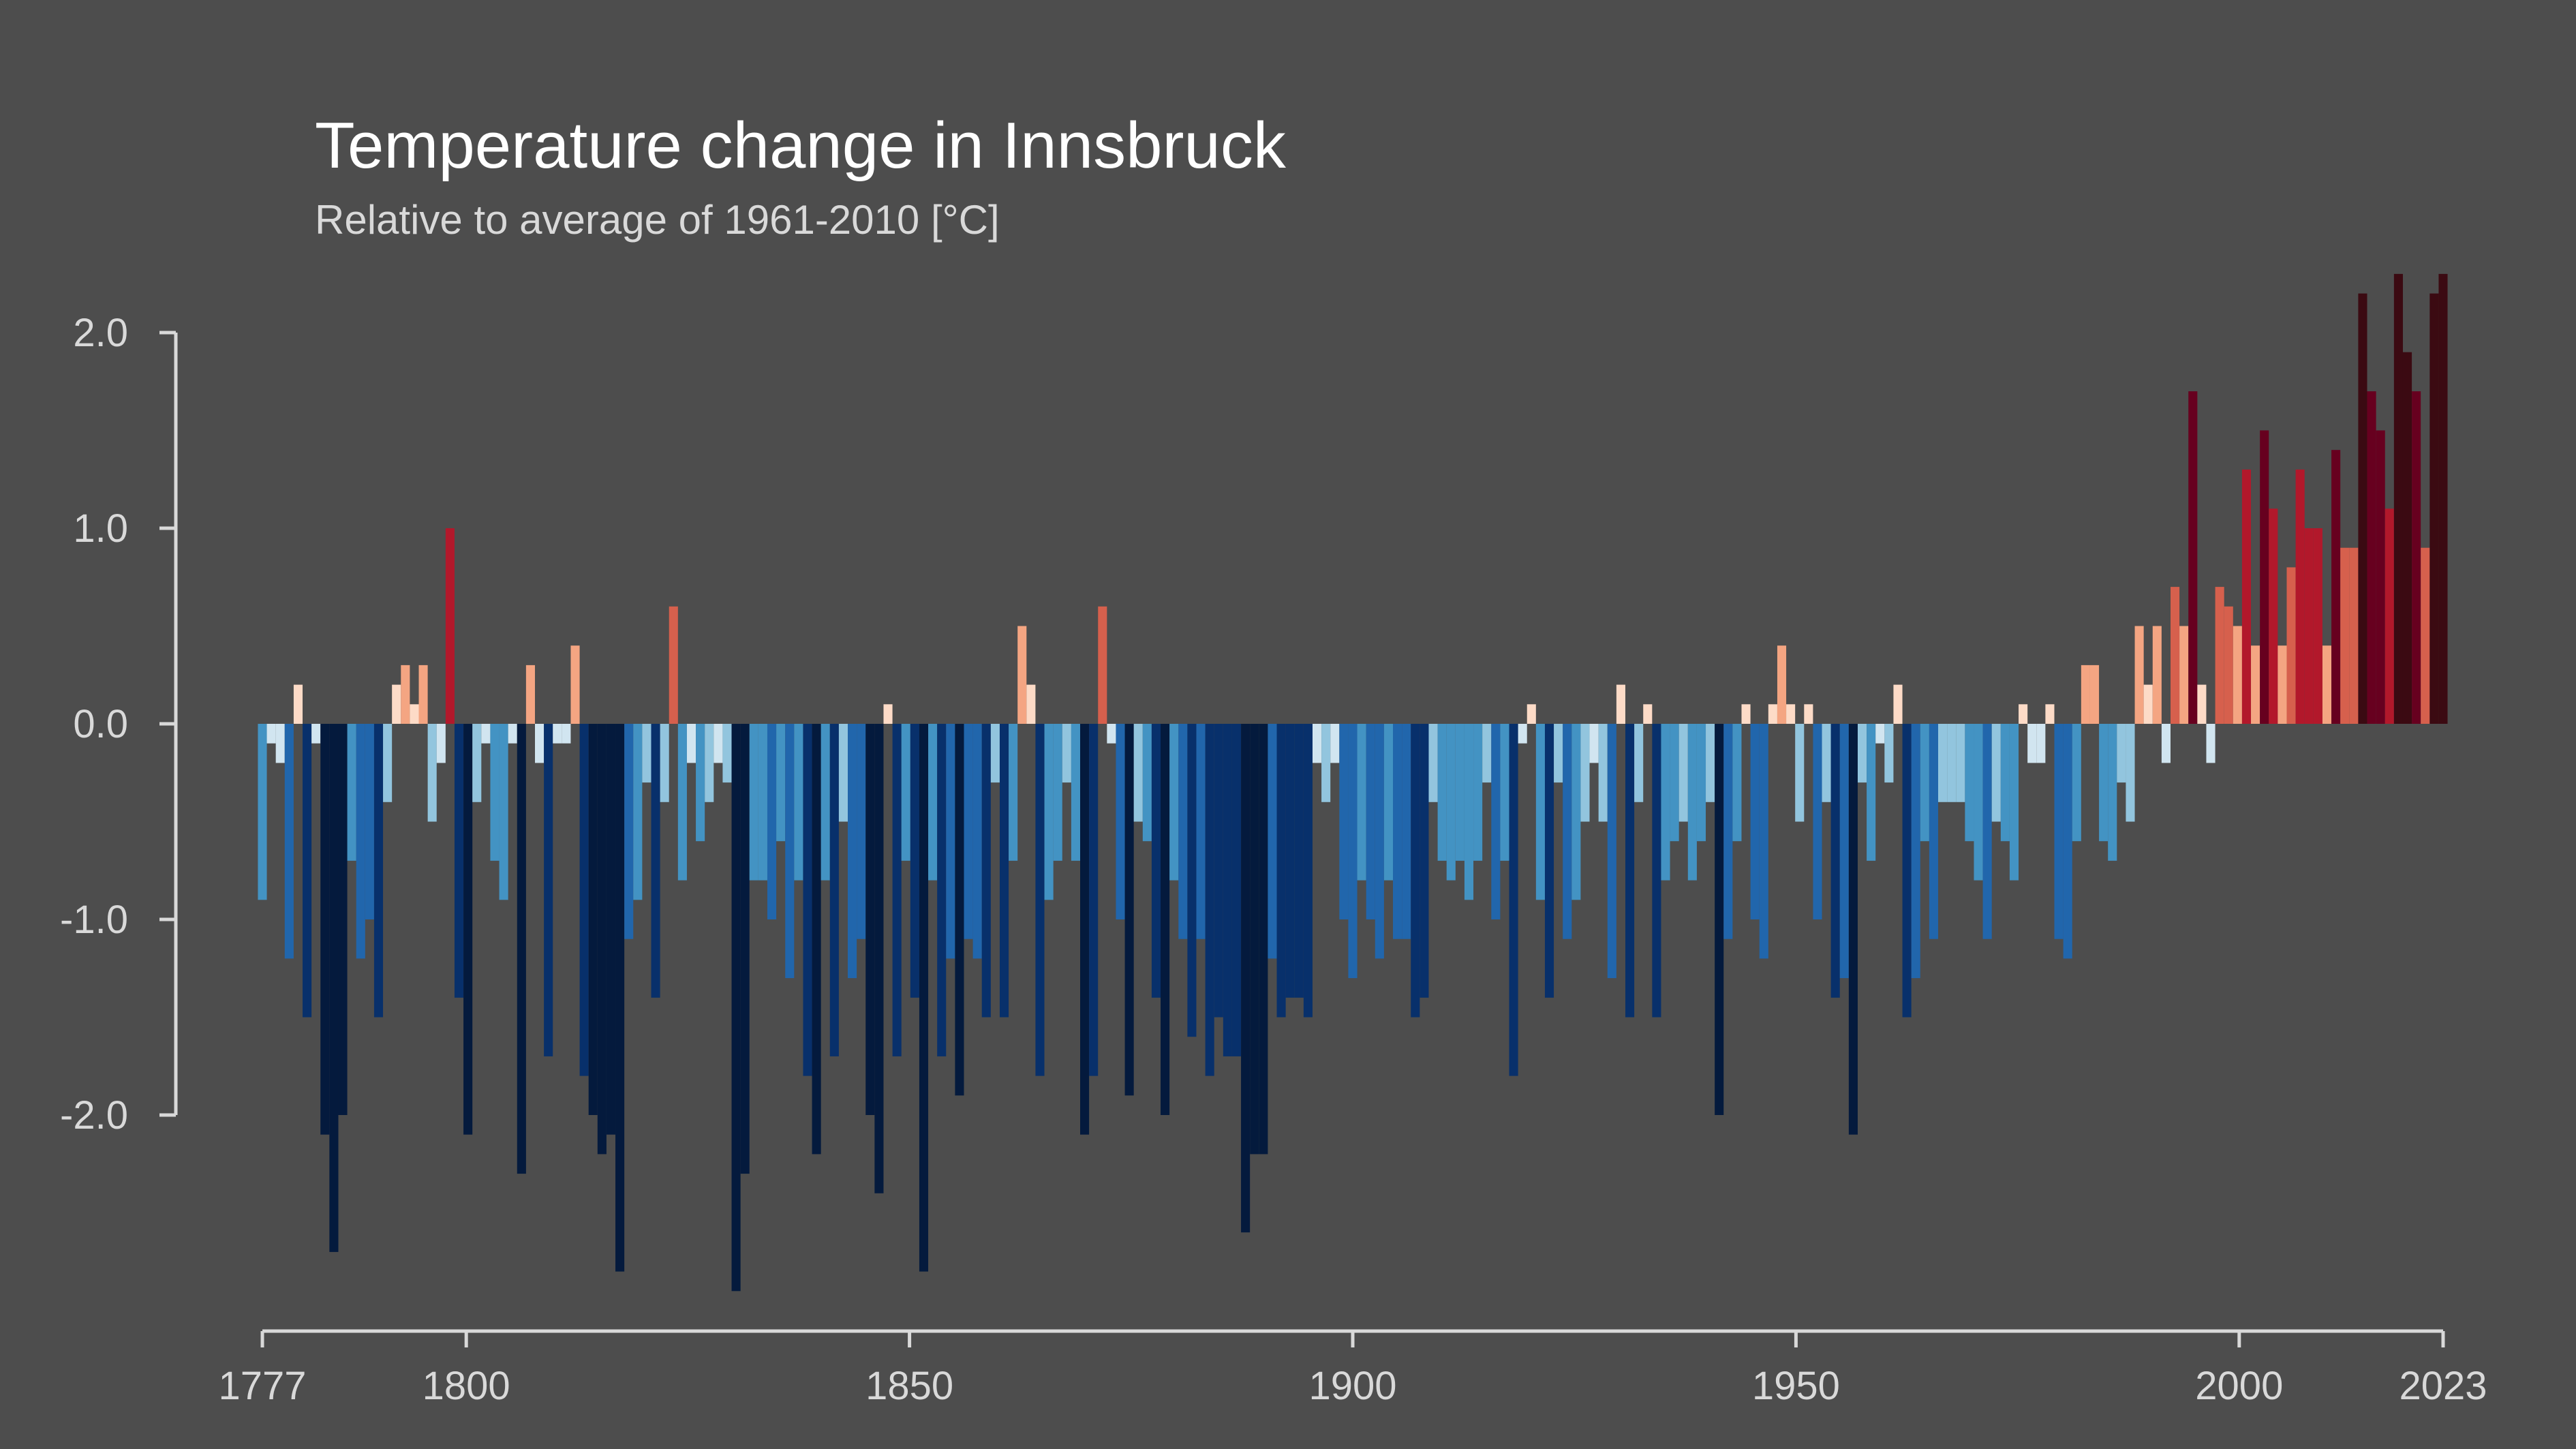 The width and height of the screenshot is (2576, 1449). Describe the element at coordinates (2255, 684) in the screenshot. I see `bar-2000` at that location.